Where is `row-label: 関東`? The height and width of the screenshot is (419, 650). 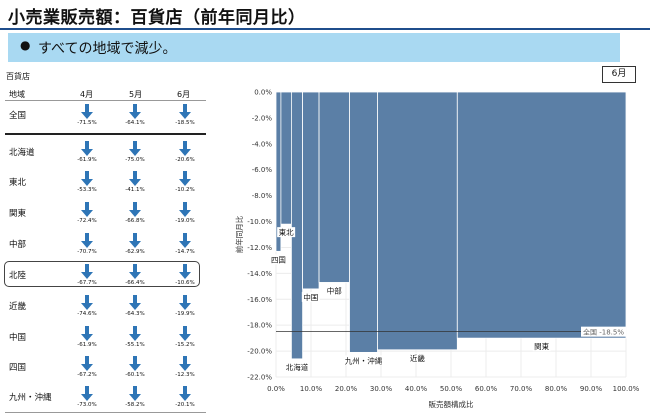
row-label: 関東 is located at coordinates (18, 214).